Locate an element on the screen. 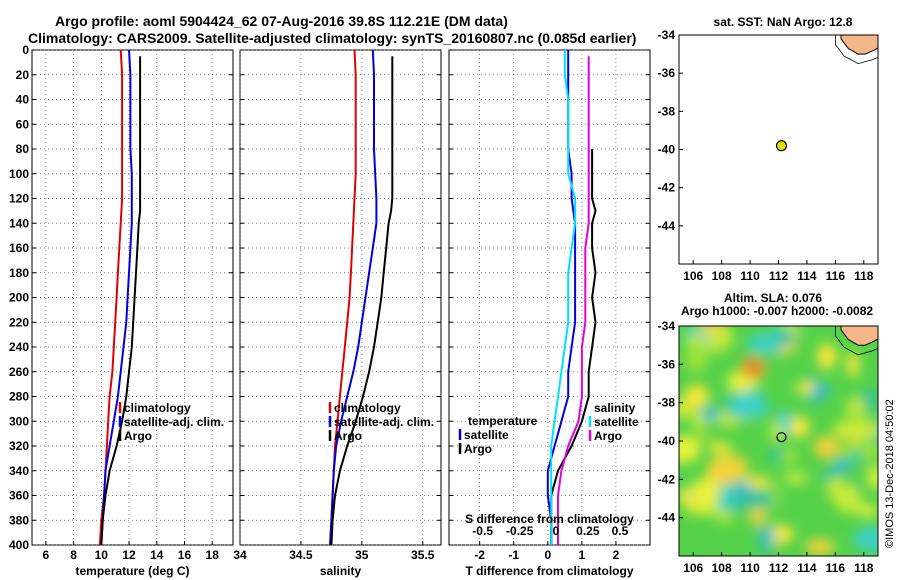  sla-map-lon-label: 118 is located at coordinates (864, 568).